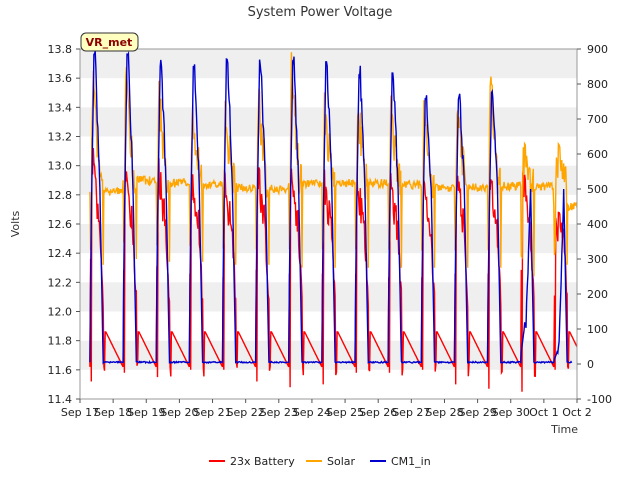  Describe the element at coordinates (262, 461) in the screenshot. I see `legend-label: 23x Battery` at that location.